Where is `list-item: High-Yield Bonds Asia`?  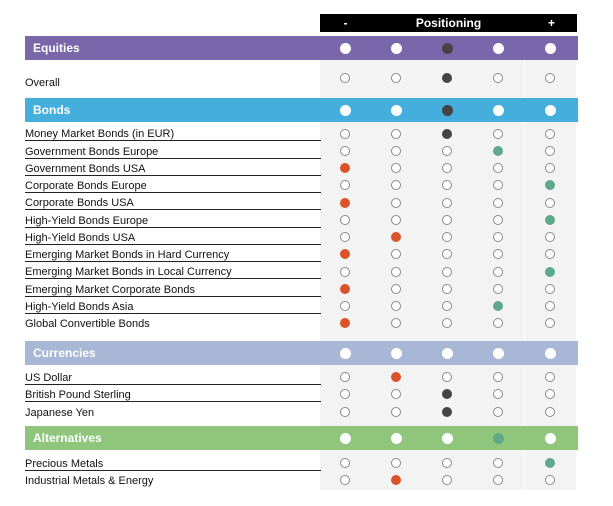
list-item: High-Yield Bonds Asia is located at coordinates (301, 305).